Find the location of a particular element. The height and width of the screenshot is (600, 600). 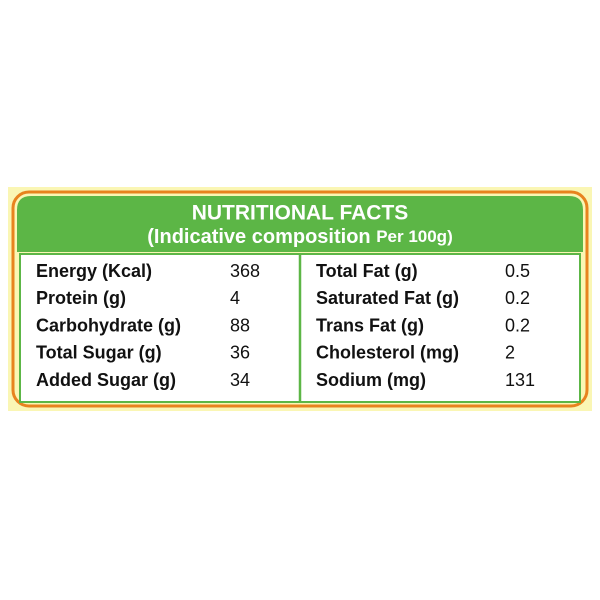

row-value: 0.5 is located at coordinates (517, 271).